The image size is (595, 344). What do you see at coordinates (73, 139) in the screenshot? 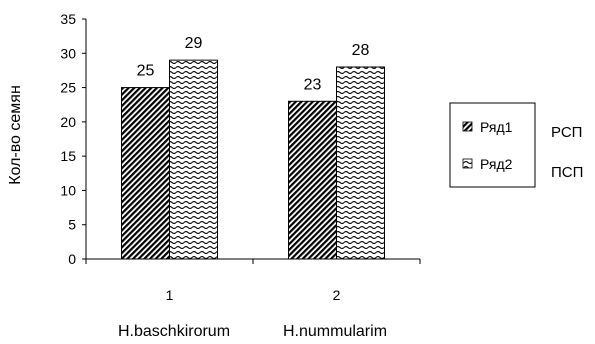
I see `y-axis: 0 5 10 15 20 25 30 35` at bounding box center [73, 139].